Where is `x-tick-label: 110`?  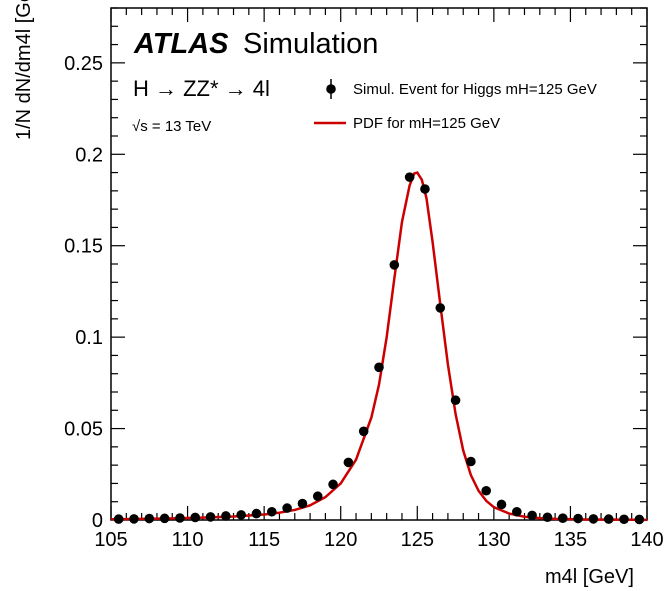 x-tick-label: 110 is located at coordinates (188, 540).